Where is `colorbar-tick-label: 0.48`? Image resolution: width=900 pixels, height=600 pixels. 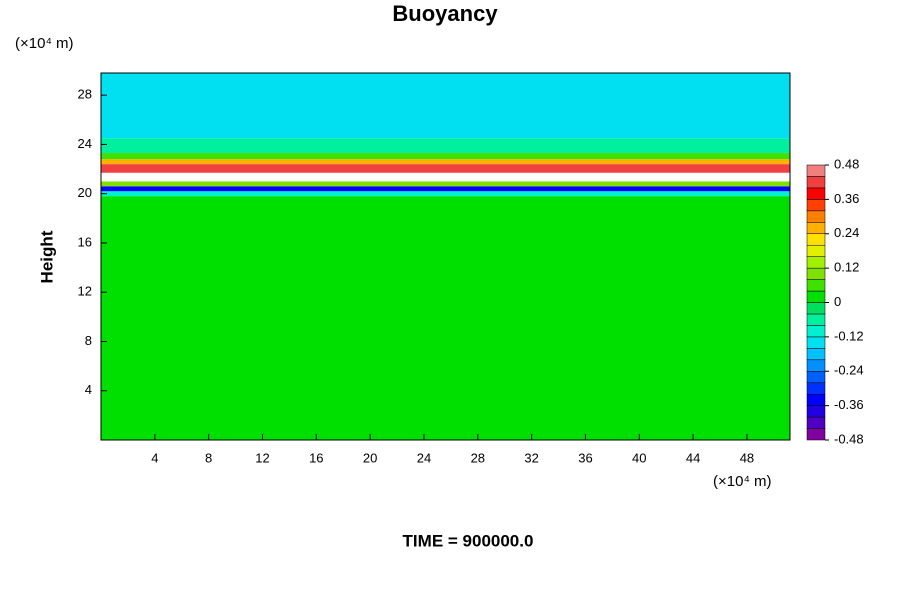 colorbar-tick-label: 0.48 is located at coordinates (846, 163).